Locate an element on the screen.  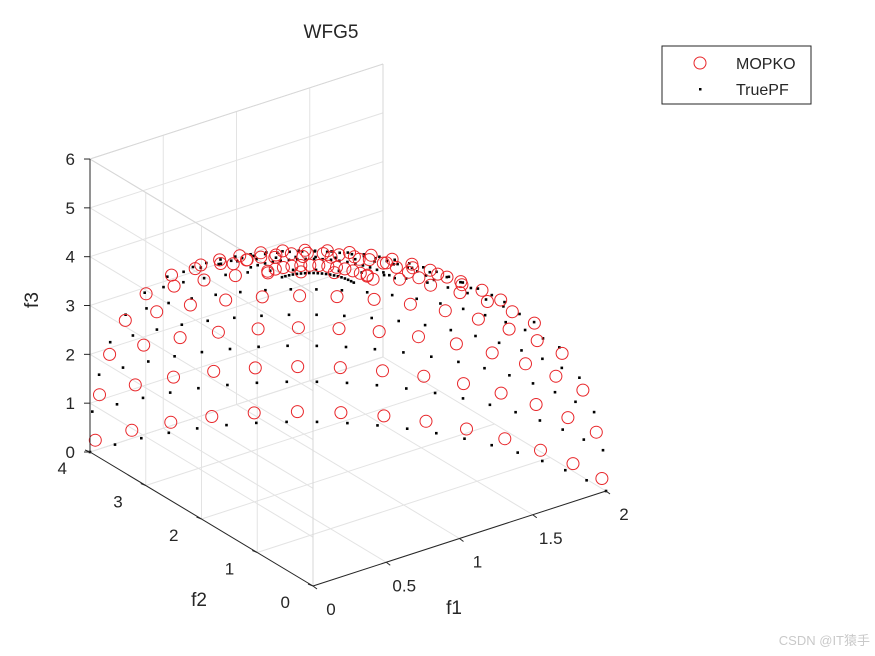
x-axis-label: f1 is located at coordinates (454, 608).